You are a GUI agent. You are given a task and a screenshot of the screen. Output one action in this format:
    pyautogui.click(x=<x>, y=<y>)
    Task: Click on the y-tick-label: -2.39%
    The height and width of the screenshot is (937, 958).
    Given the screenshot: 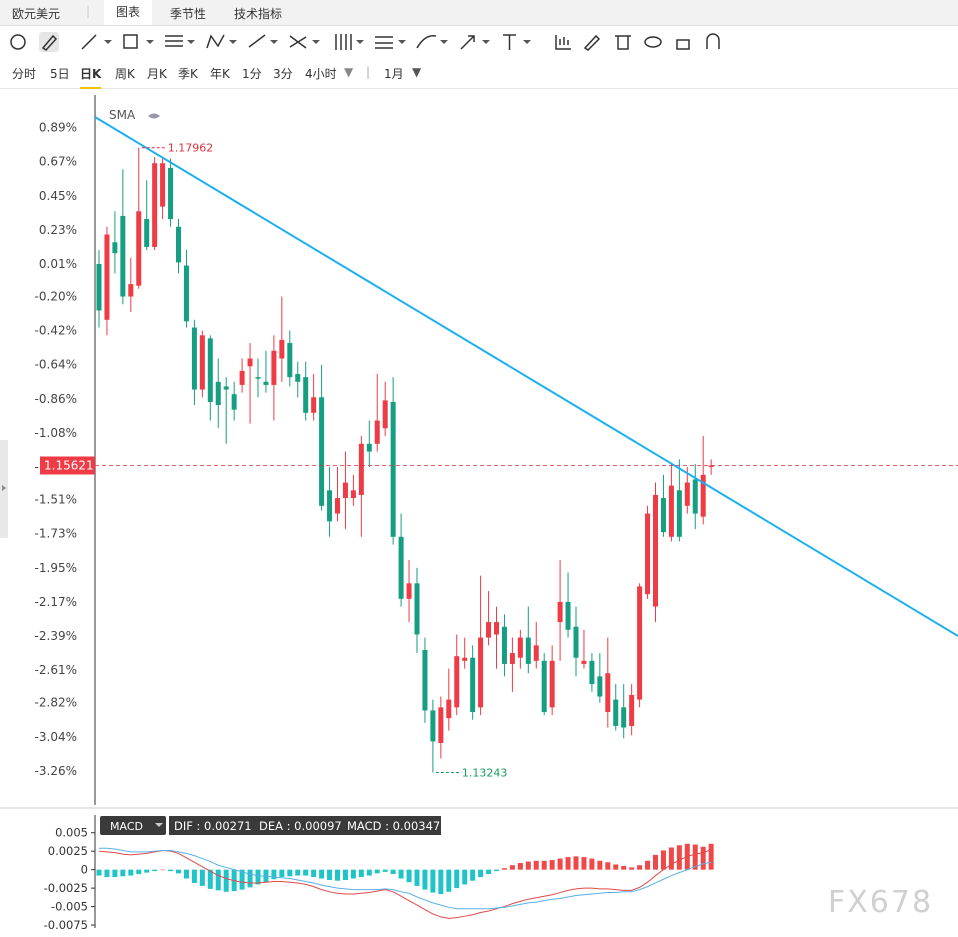 What is the action you would take?
    pyautogui.click(x=56, y=636)
    